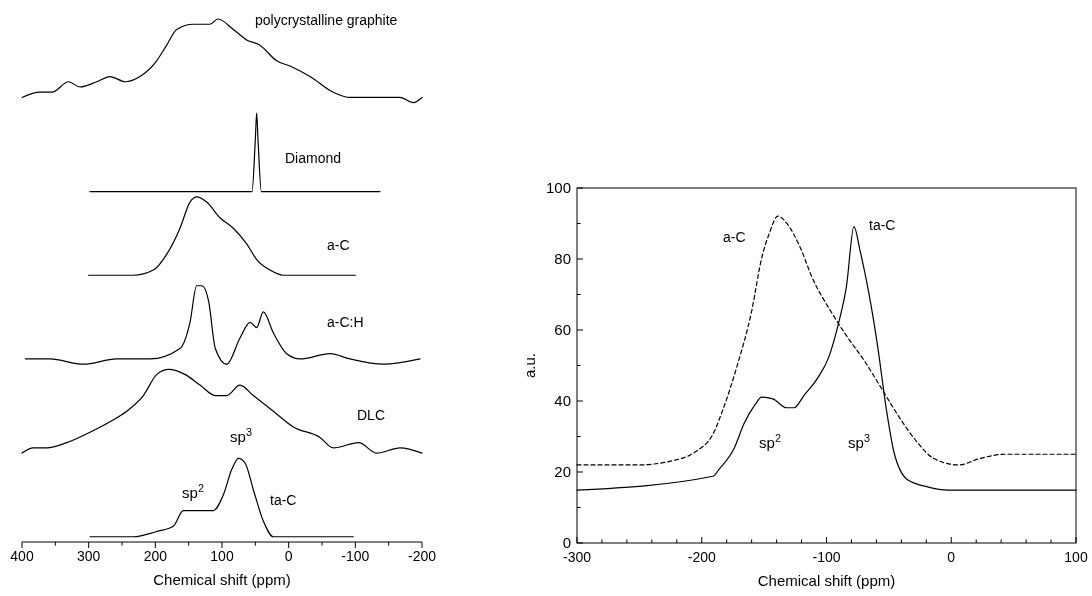 This screenshot has height=596, width=1092. What do you see at coordinates (558, 188) in the screenshot?
I see `y-tick-label: 100` at bounding box center [558, 188].